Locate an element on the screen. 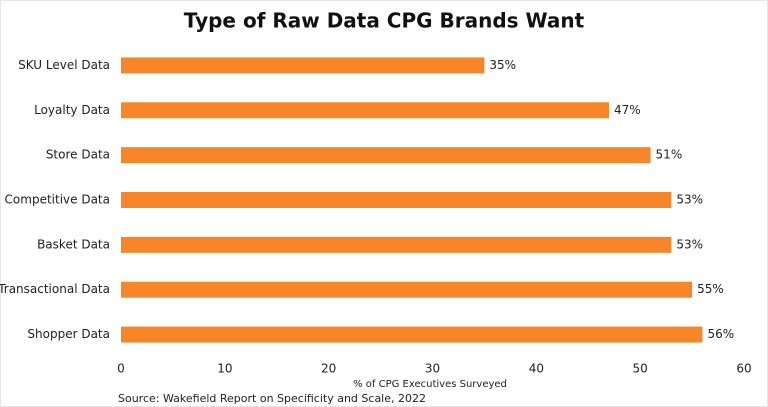  y-tick-label: Transactional Data is located at coordinates (55, 289).